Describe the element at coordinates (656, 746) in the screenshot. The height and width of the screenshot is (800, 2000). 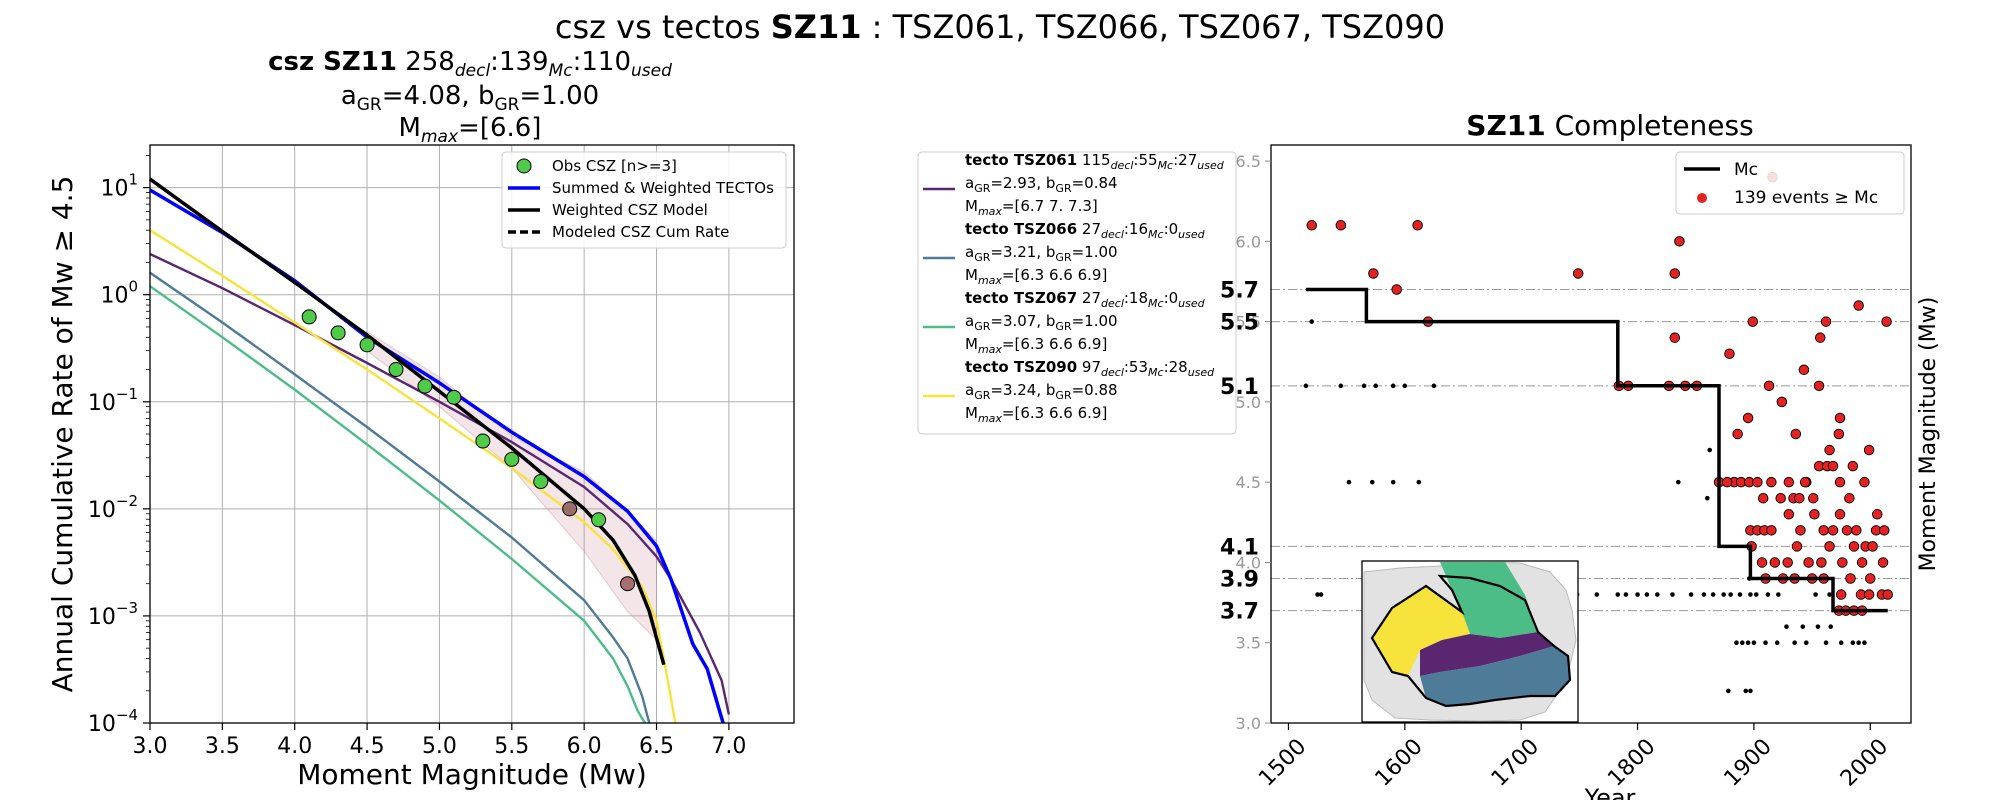
I see `left-x-tick-label: 6.5` at that location.